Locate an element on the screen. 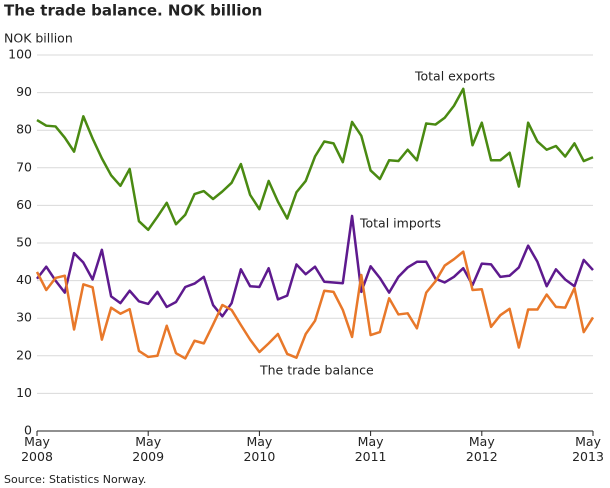 The height and width of the screenshot is (488, 610). source: Source: Statistics Norway. is located at coordinates (75, 479).